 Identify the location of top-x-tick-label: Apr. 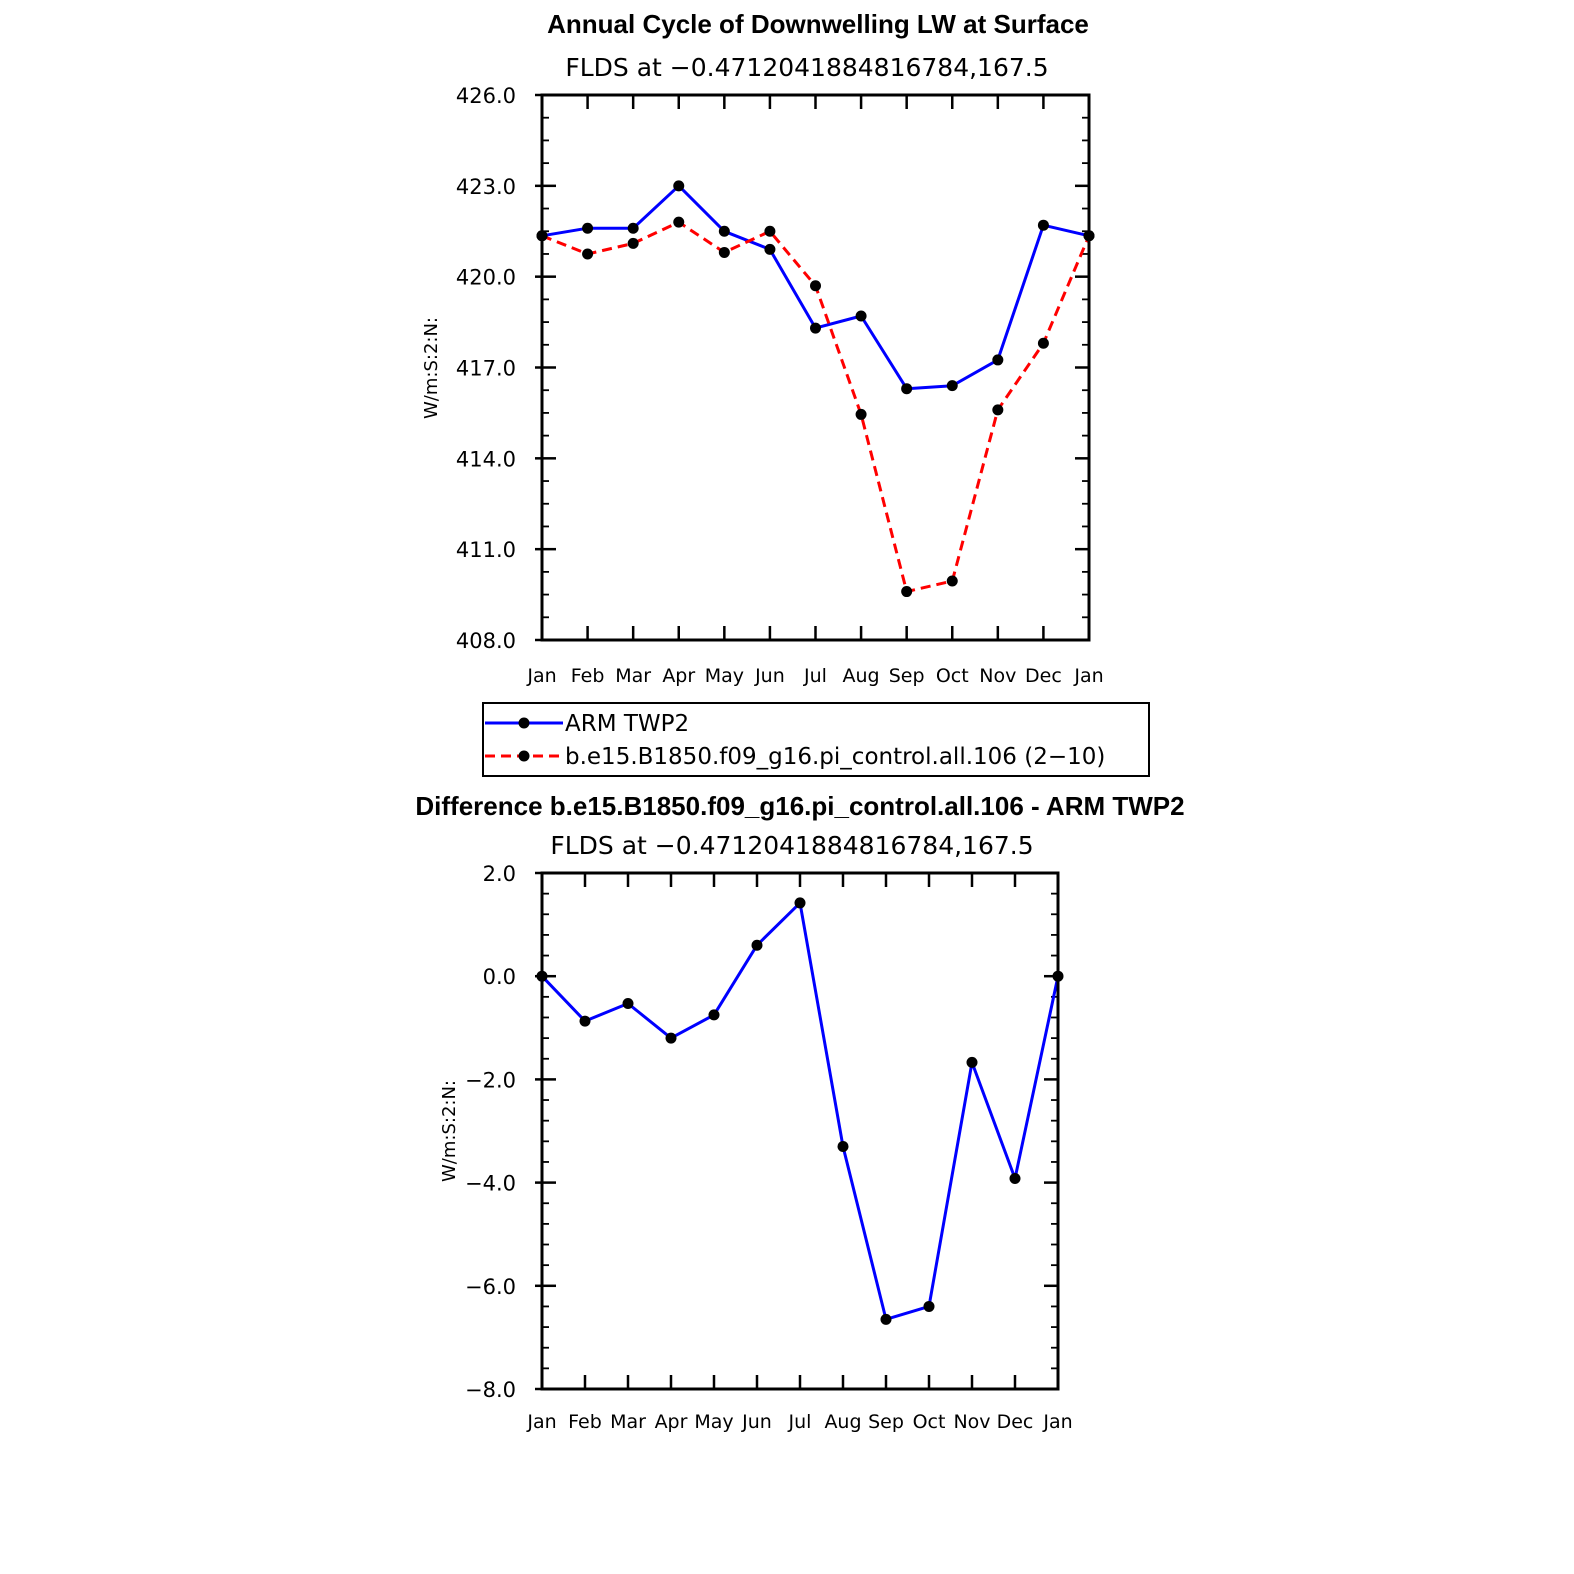
(678, 676).